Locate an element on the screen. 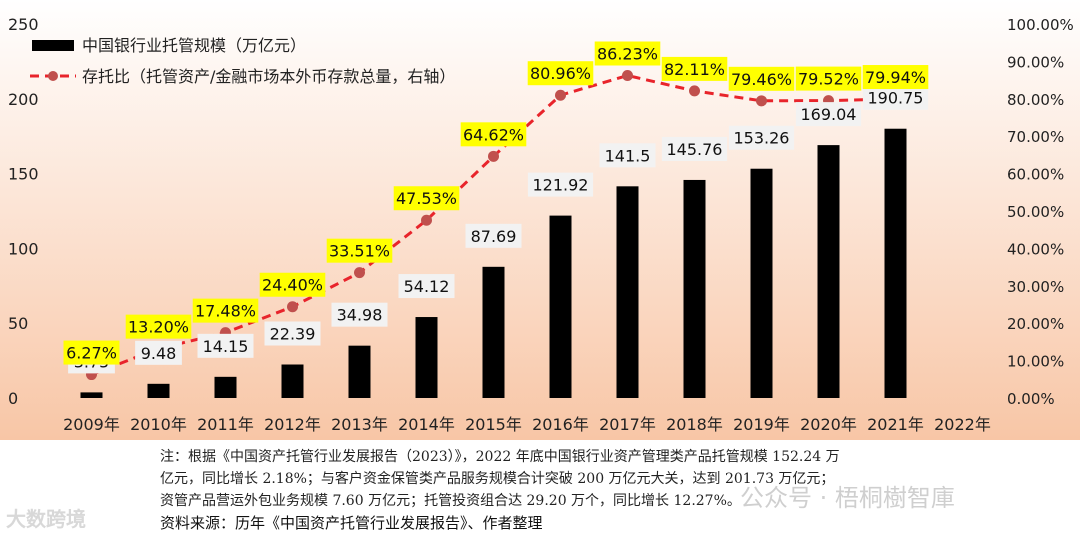 This screenshot has height=537, width=1080. ratio-data-label: 82.11% is located at coordinates (694, 69).